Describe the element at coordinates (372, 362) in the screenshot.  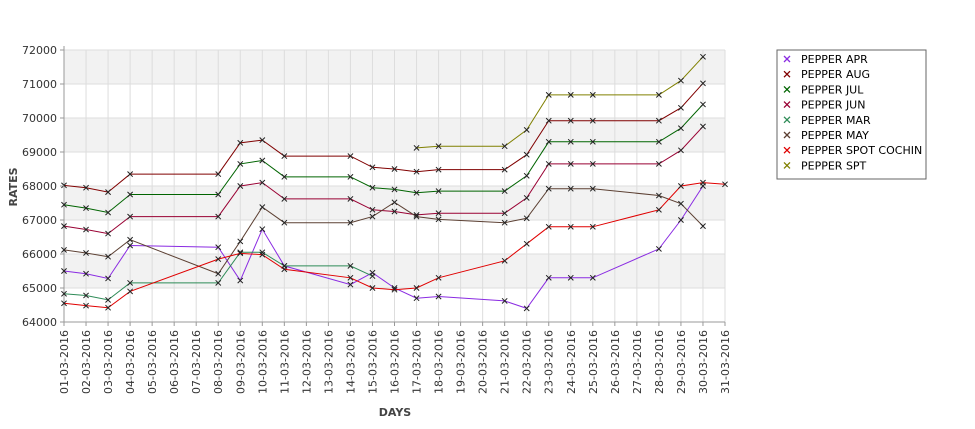
I see `x-tick-label: 15-03-2016` at that location.